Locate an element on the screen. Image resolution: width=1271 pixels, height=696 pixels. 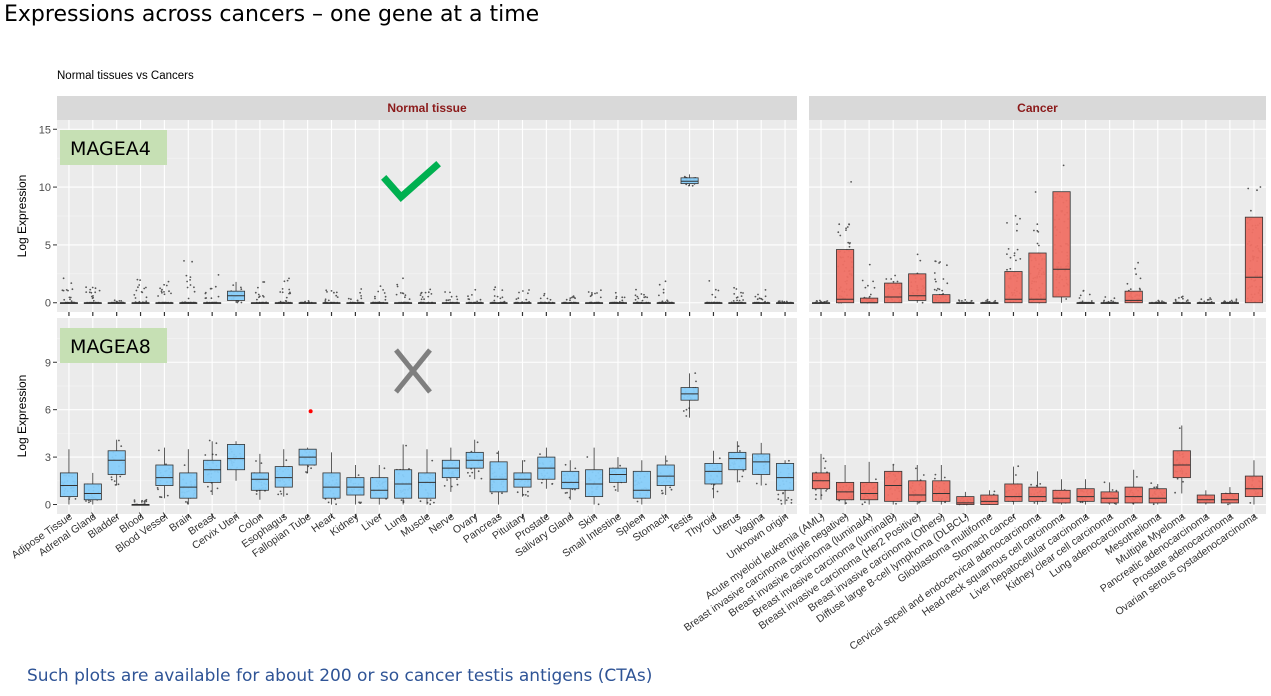
y-tick-label: 15 is located at coordinates (45, 130).